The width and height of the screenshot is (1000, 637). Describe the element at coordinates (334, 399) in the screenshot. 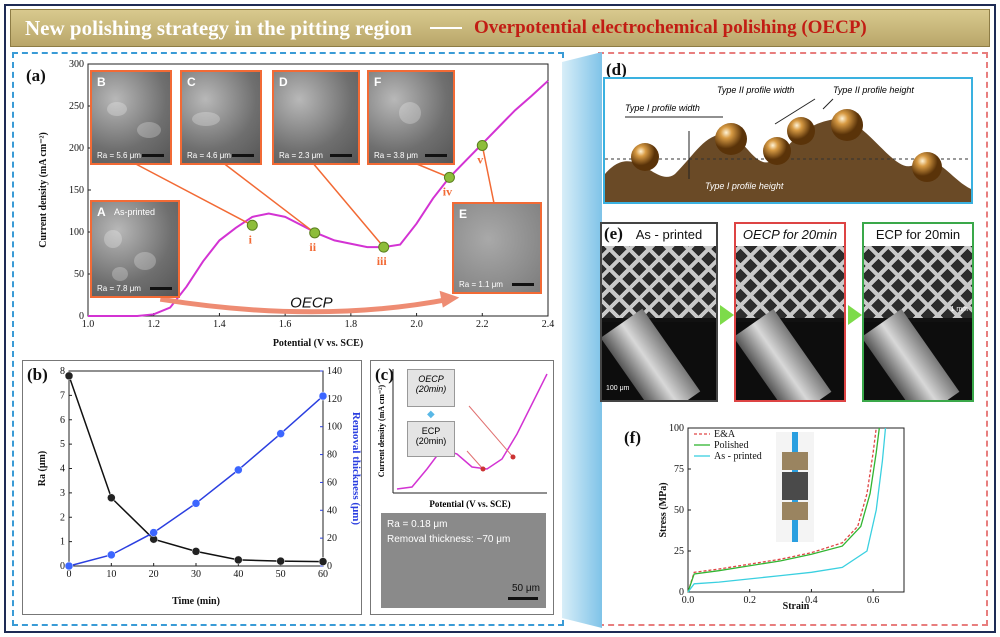

I see `y-right-tick-label: 120` at that location.